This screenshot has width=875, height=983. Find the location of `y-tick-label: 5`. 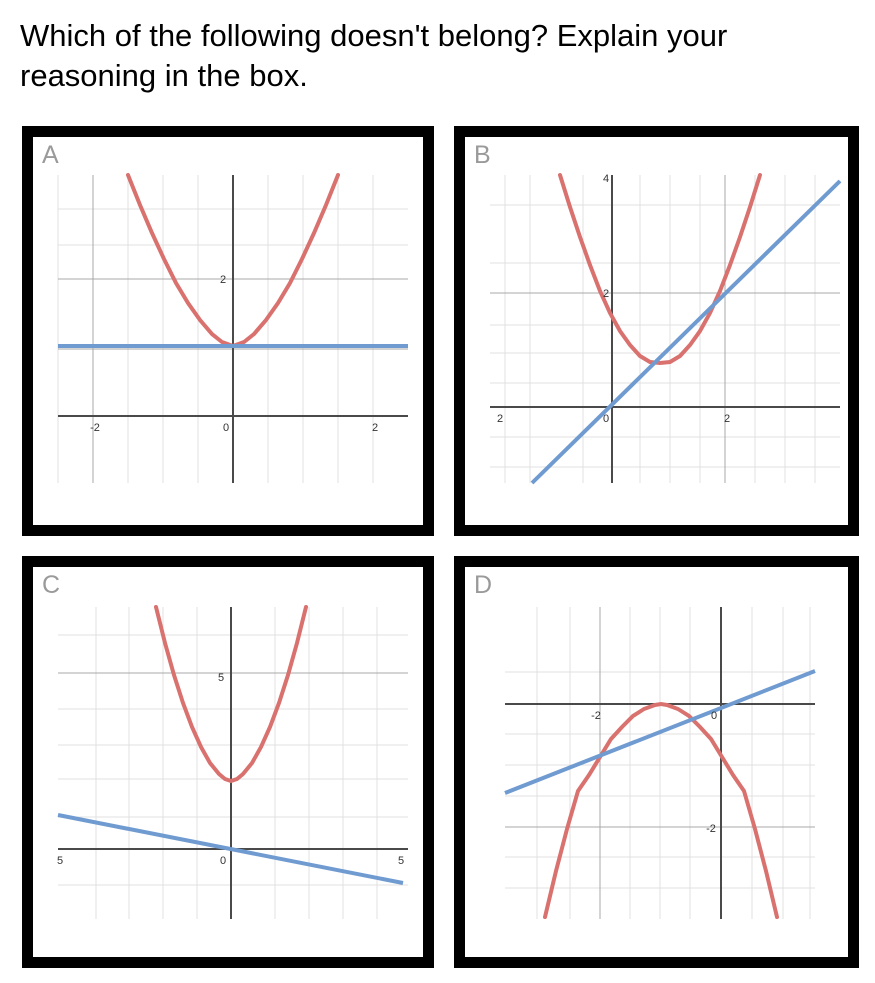

y-tick-label: 5 is located at coordinates (221, 678).